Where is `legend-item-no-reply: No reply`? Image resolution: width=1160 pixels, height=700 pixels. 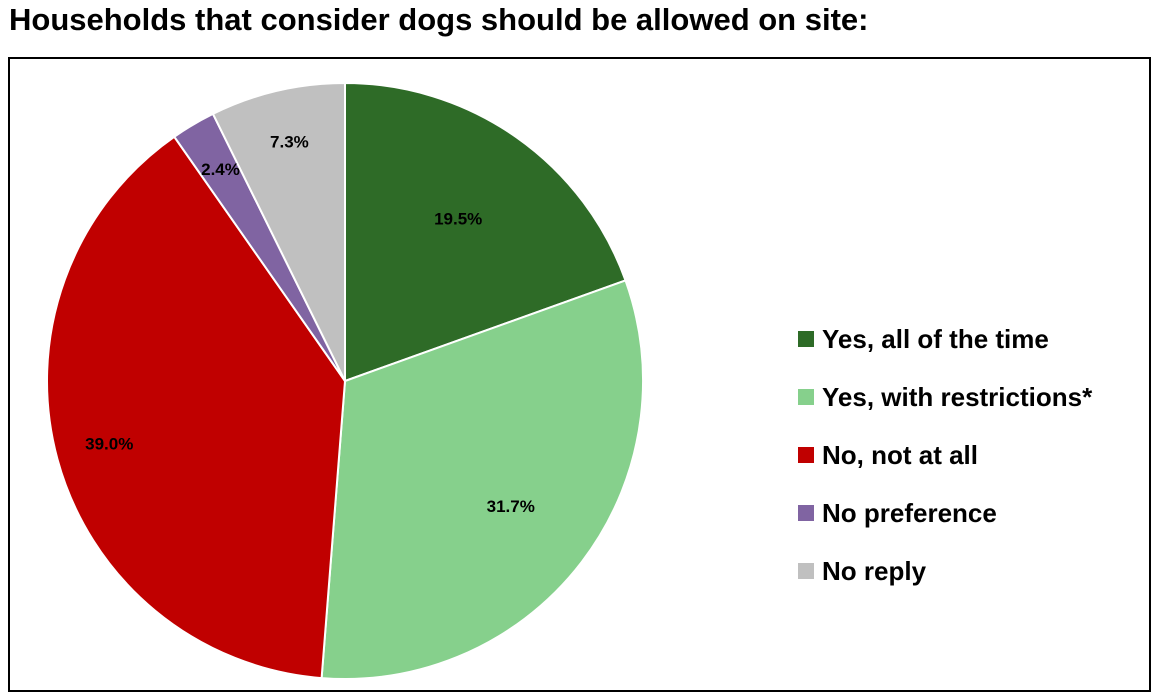
legend-item-no-reply: No reply is located at coordinates (945, 571).